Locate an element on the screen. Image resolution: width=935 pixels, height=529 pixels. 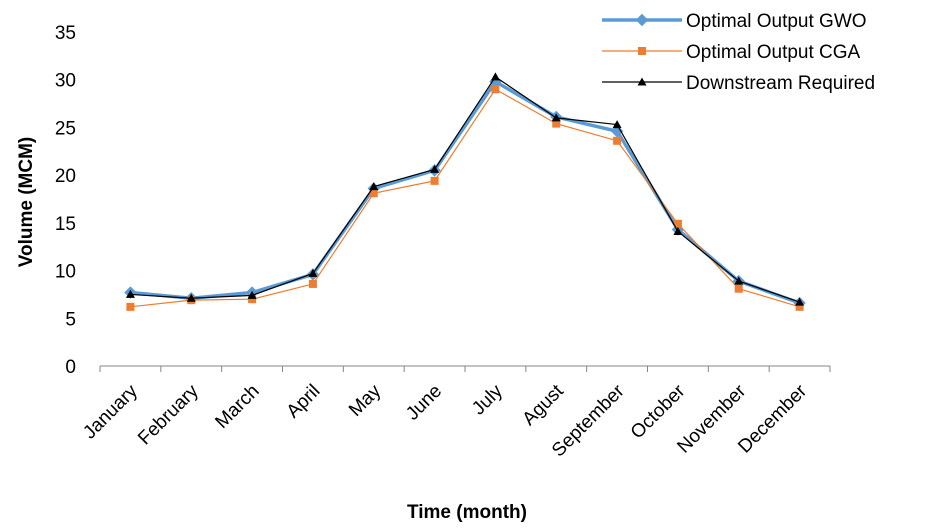
y-axis: 0 5 10 15 20 25 30 35 is located at coordinates (65, 200).